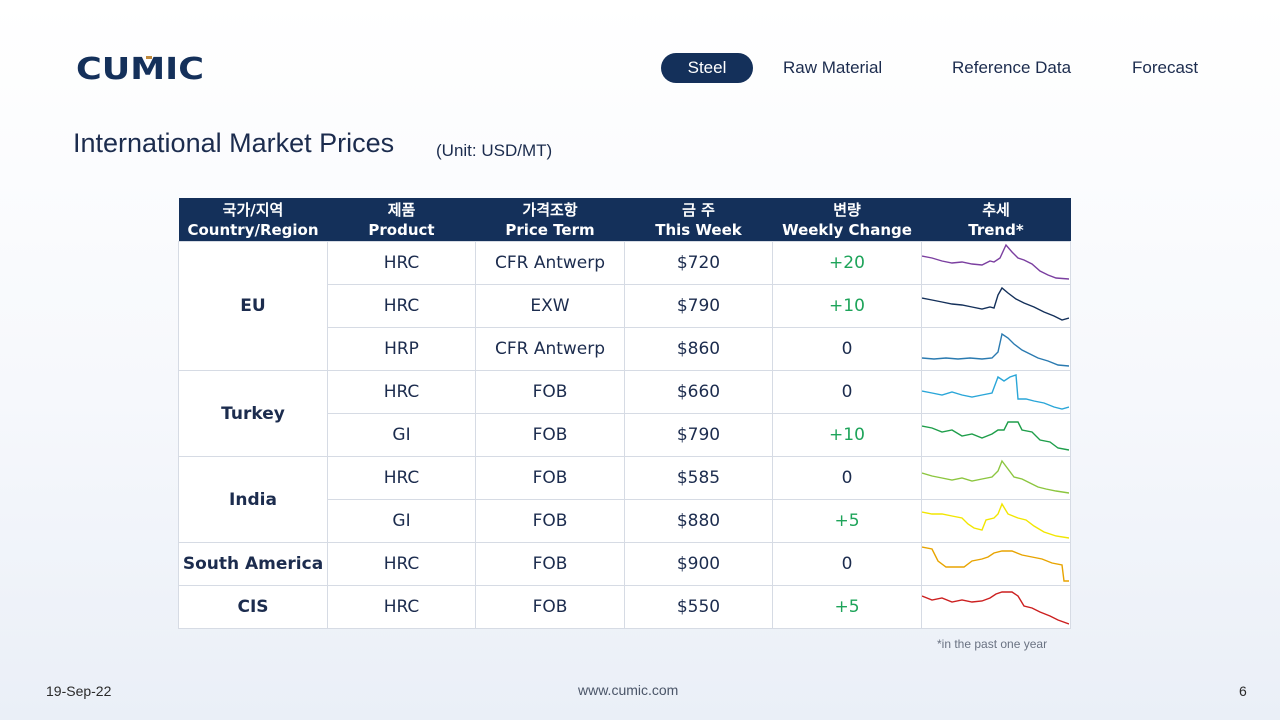 This screenshot has width=1280, height=720. Describe the element at coordinates (698, 263) in the screenshot. I see `price-cell: $720` at that location.